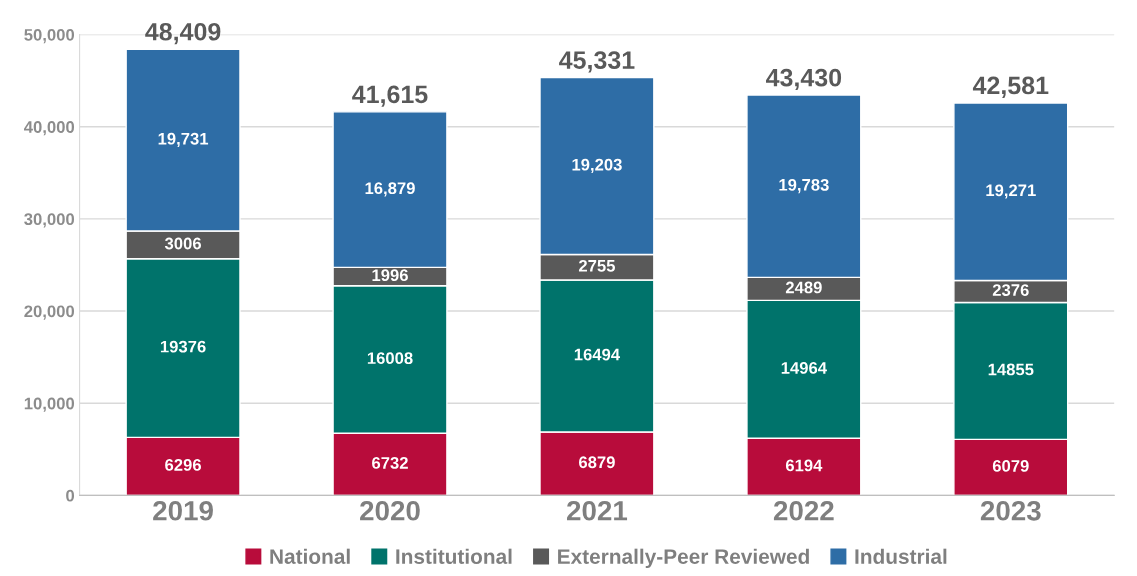 This screenshot has width=1137, height=576. What do you see at coordinates (183, 140) in the screenshot?
I see `data-label: 19,731` at bounding box center [183, 140].